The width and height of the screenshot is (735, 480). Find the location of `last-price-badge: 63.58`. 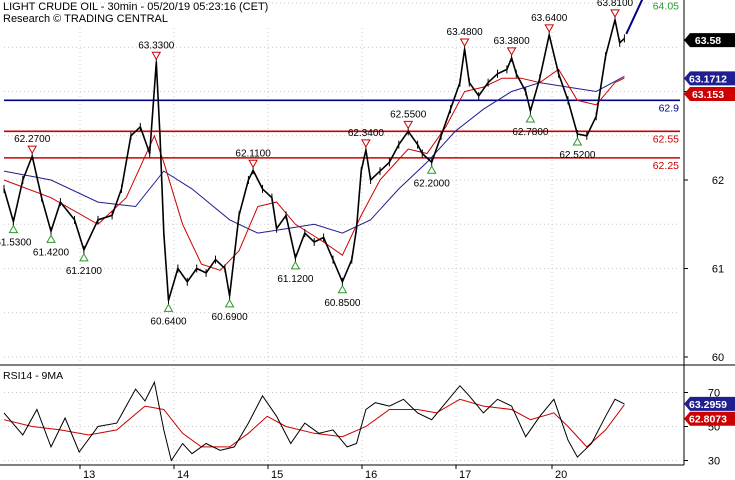

last-price-badge: 63.58 is located at coordinates (709, 40).